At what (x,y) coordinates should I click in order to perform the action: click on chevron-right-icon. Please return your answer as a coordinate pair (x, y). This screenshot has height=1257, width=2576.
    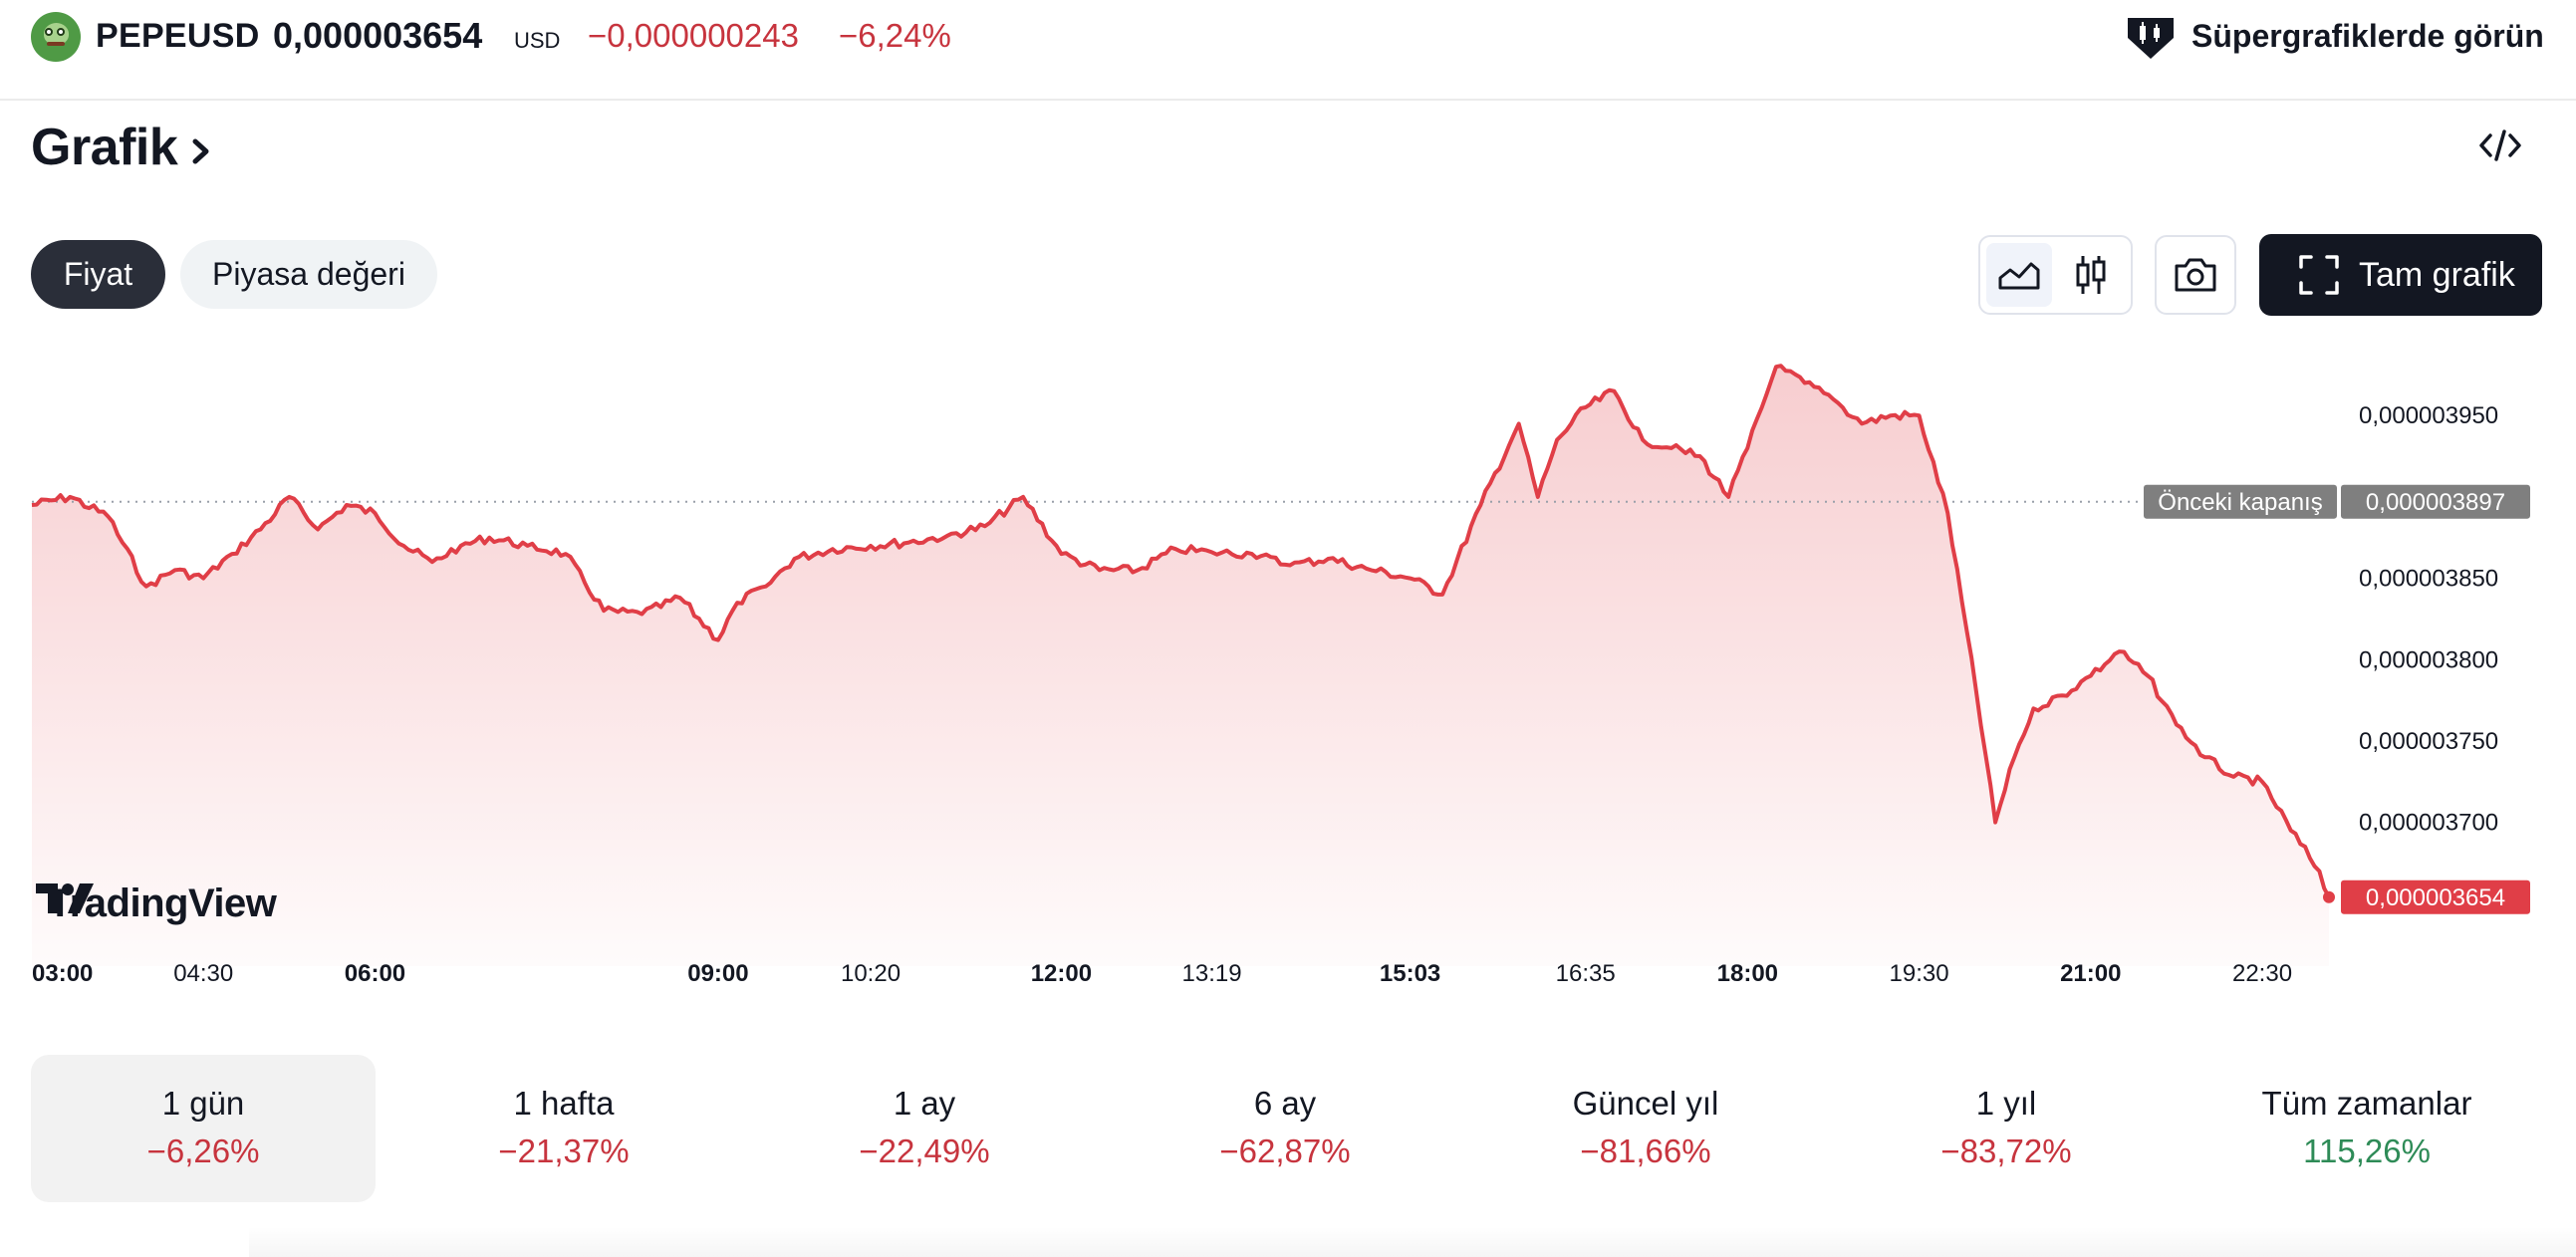
    Looking at the image, I should click on (201, 151).